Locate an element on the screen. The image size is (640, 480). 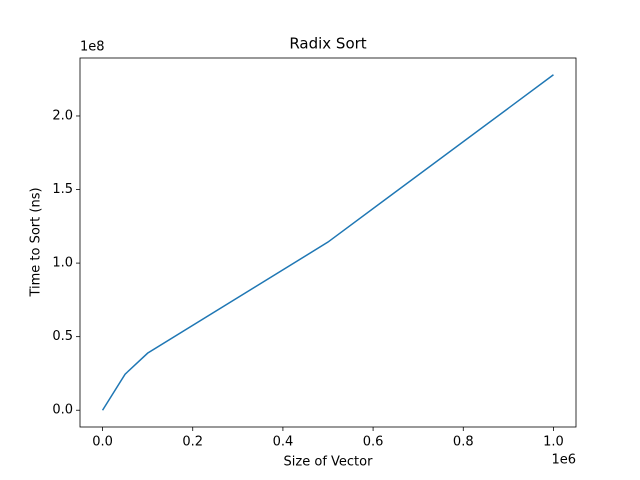
x-tick-label: 0.6 is located at coordinates (373, 442).